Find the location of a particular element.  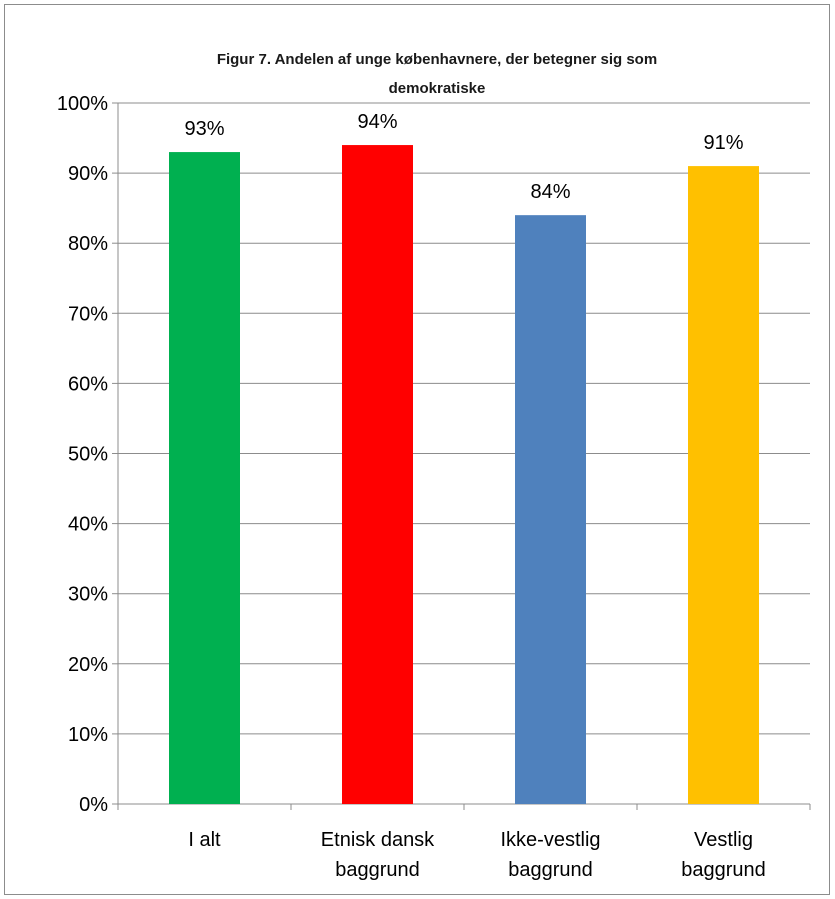

data-label: 93% is located at coordinates (204, 129).